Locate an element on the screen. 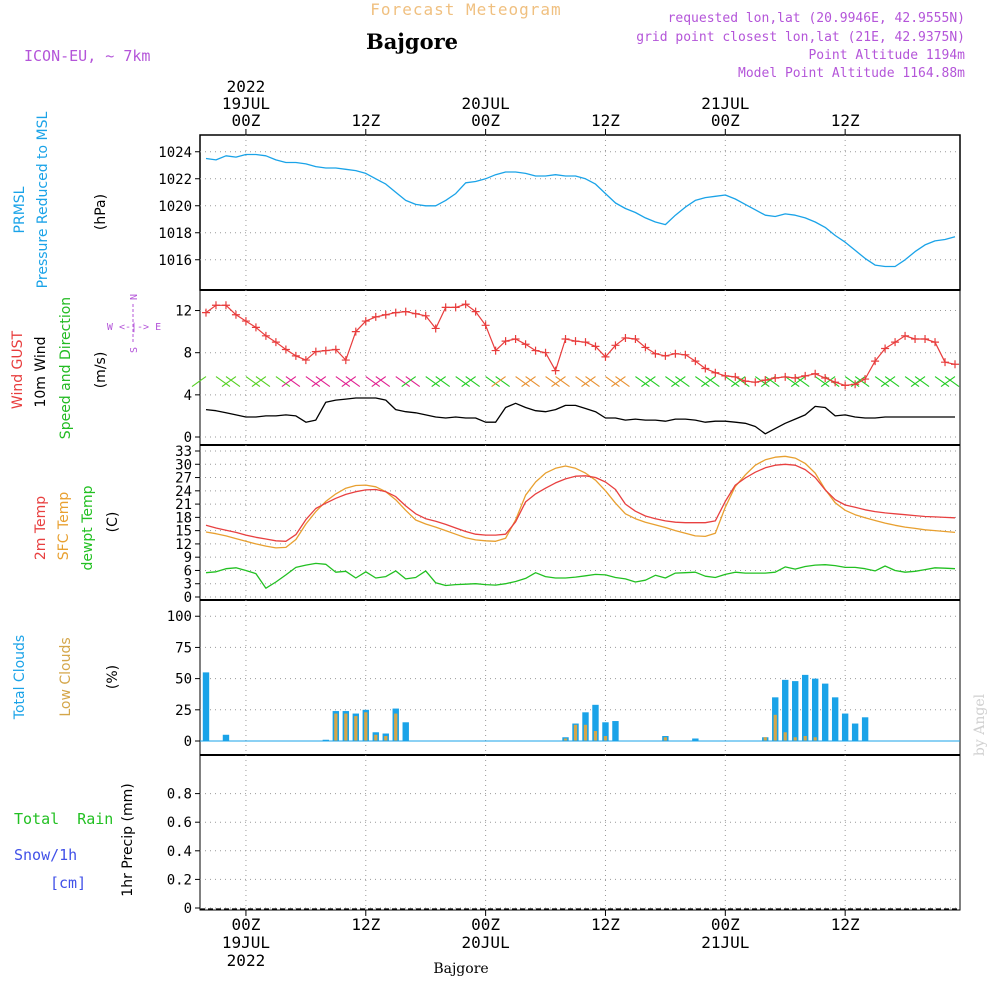 This screenshot has width=1000, height=1000. wind-10m-line is located at coordinates (580, 416).